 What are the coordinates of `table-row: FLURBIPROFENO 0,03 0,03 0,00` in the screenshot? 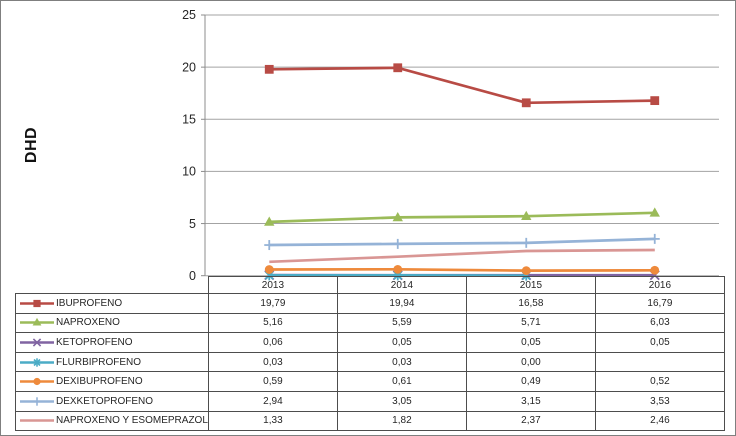 It's located at (370, 362).